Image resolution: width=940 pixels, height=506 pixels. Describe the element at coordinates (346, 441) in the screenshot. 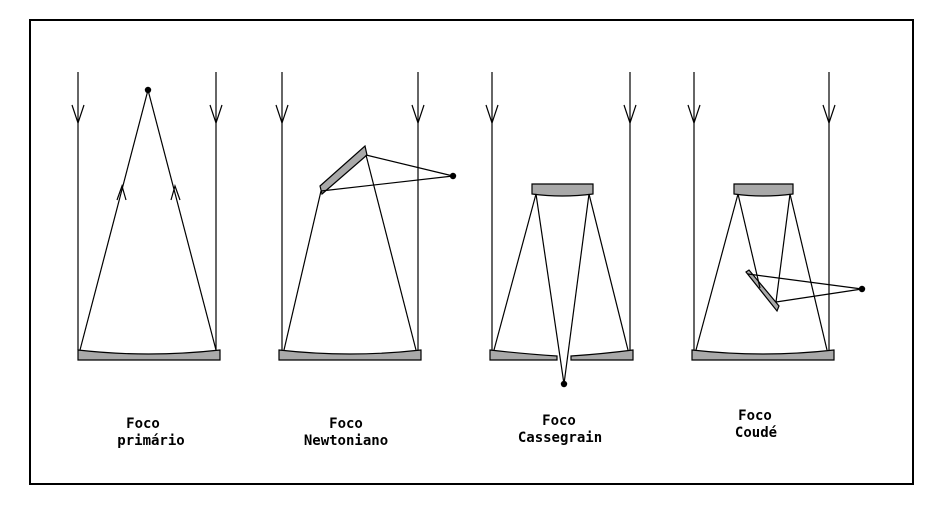

I see `caption-line-2: Newtoniano` at that location.